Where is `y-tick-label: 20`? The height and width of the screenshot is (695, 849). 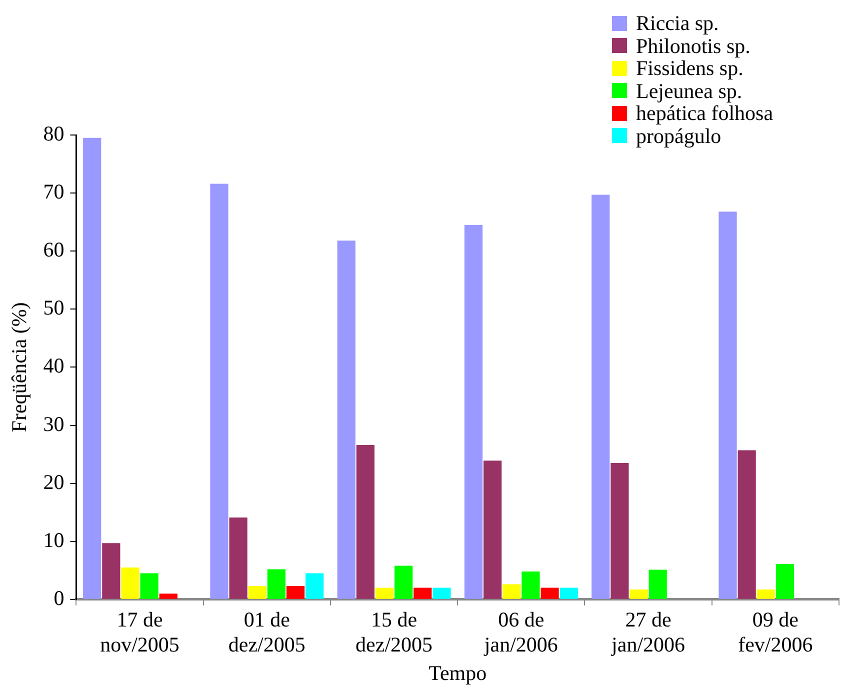
y-tick-label: 20 is located at coordinates (53, 482).